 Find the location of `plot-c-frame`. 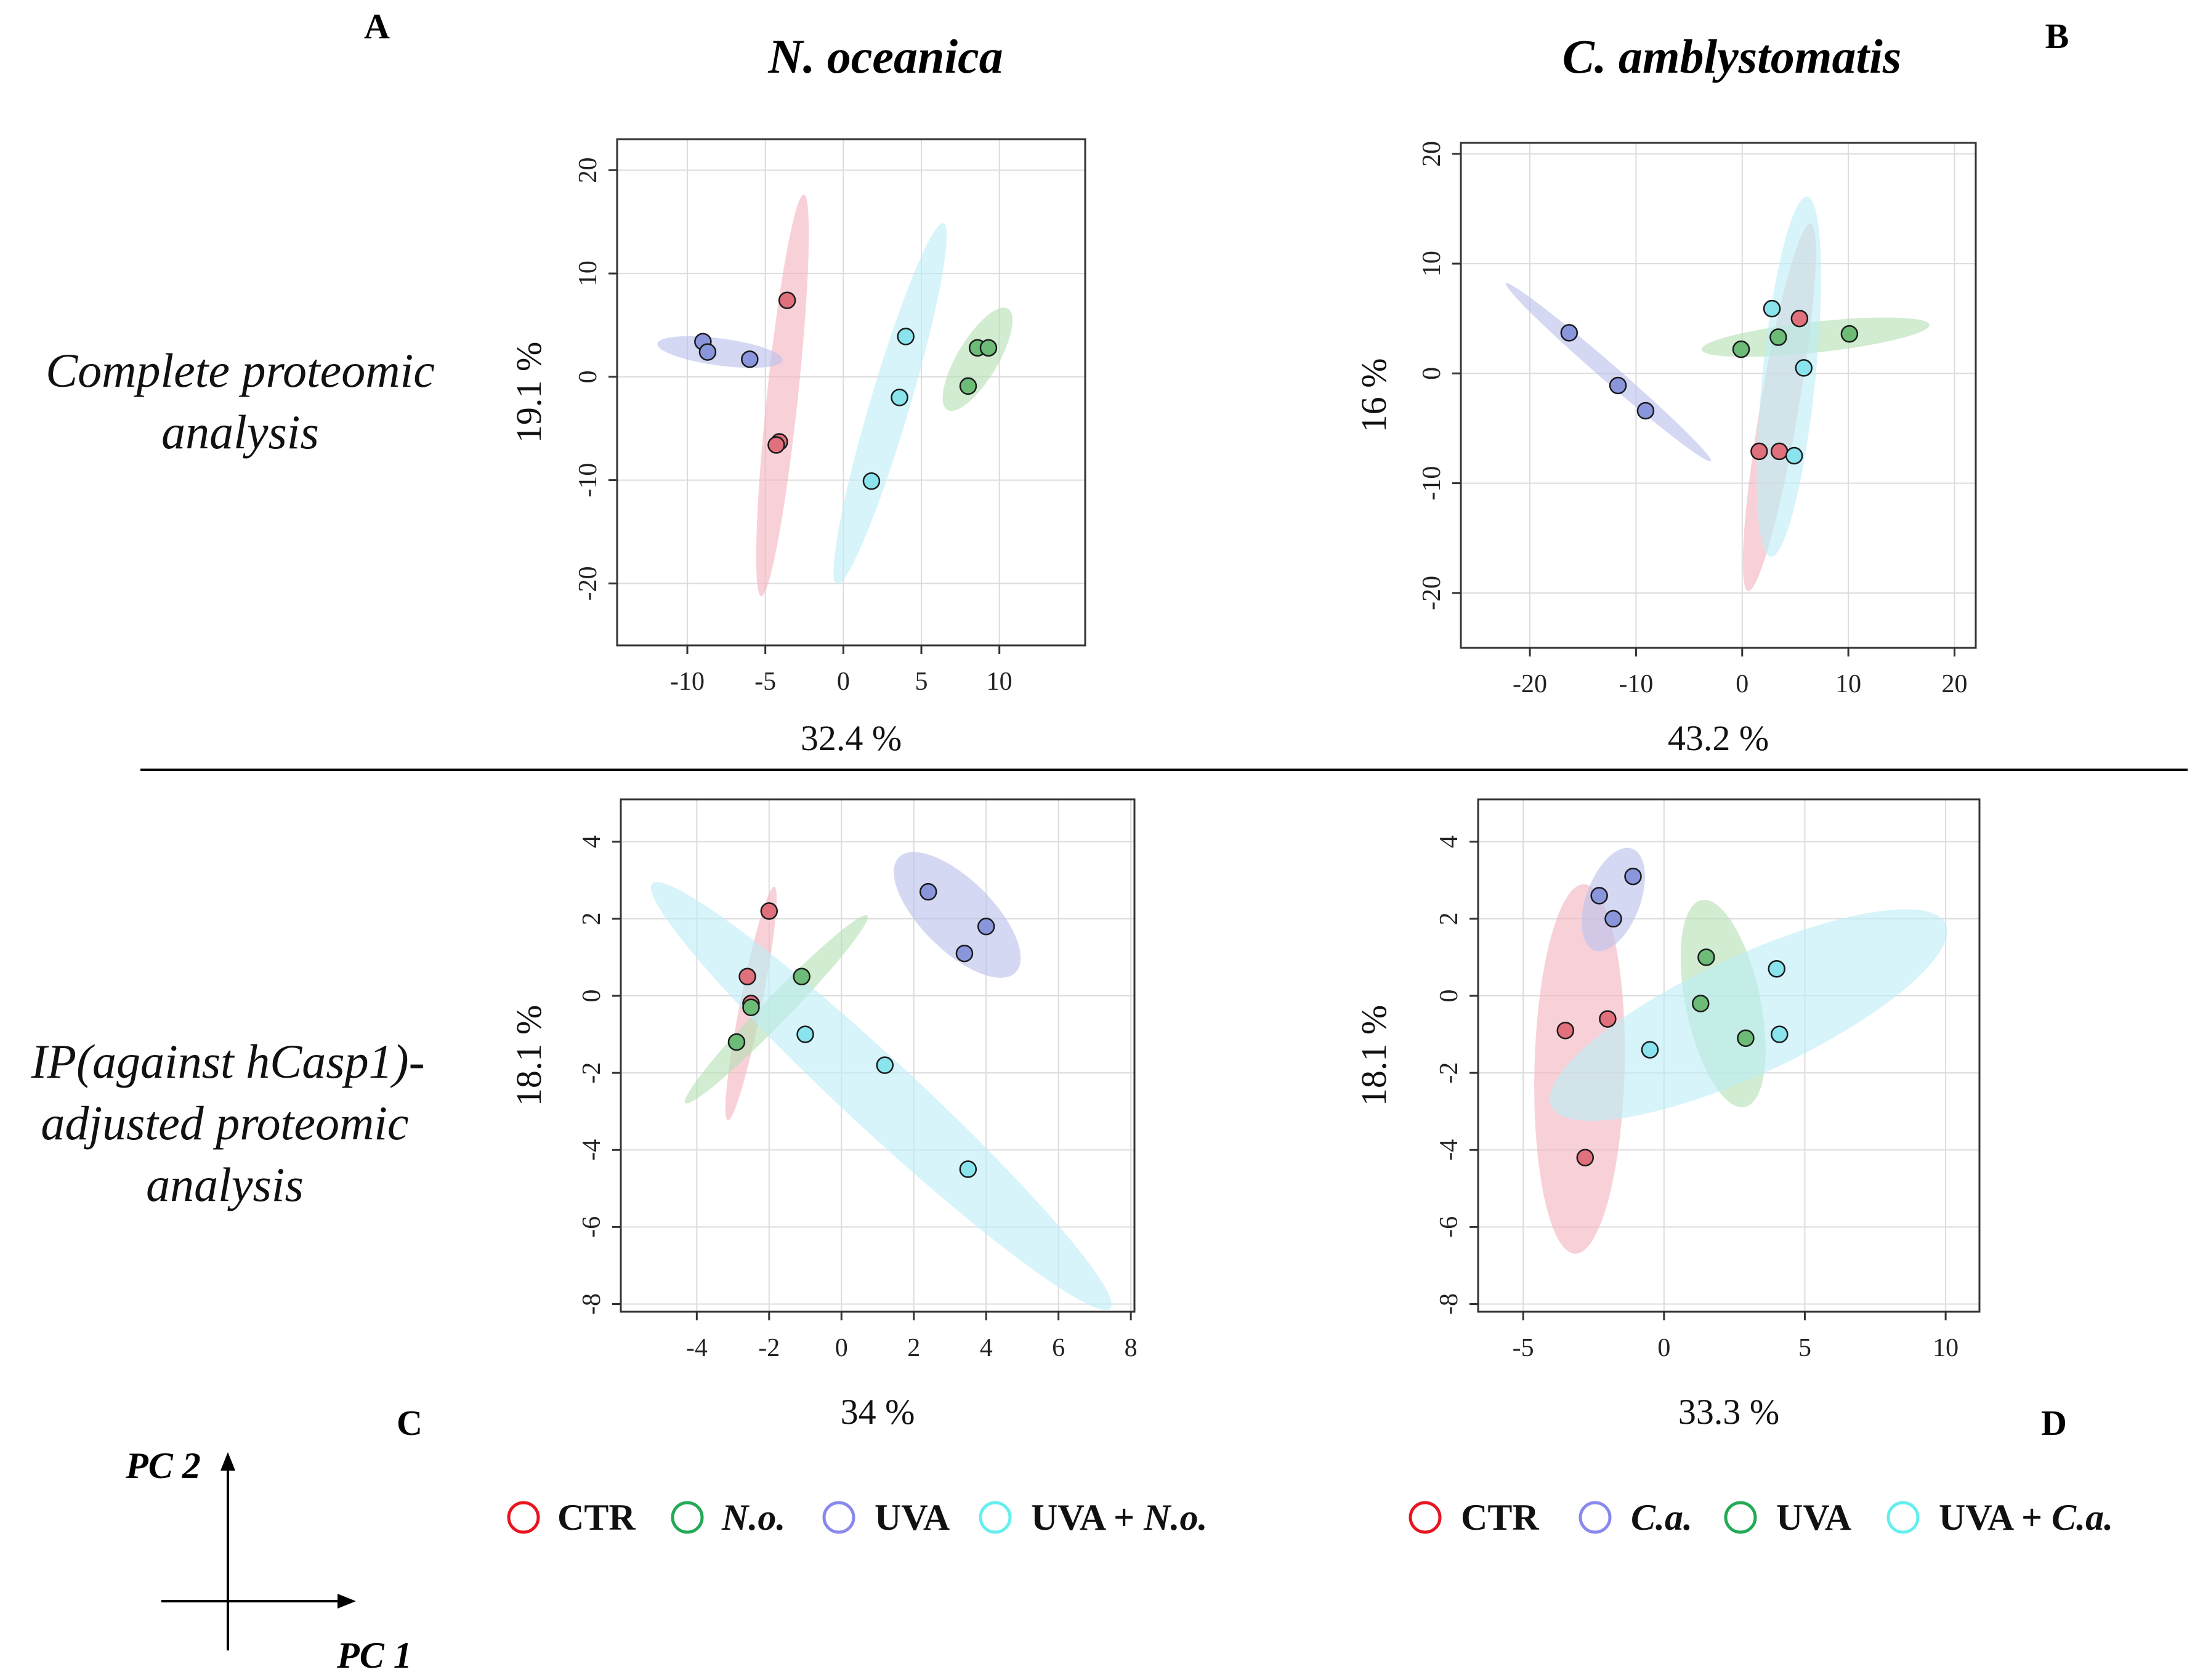

plot-c-frame is located at coordinates (878, 1055).